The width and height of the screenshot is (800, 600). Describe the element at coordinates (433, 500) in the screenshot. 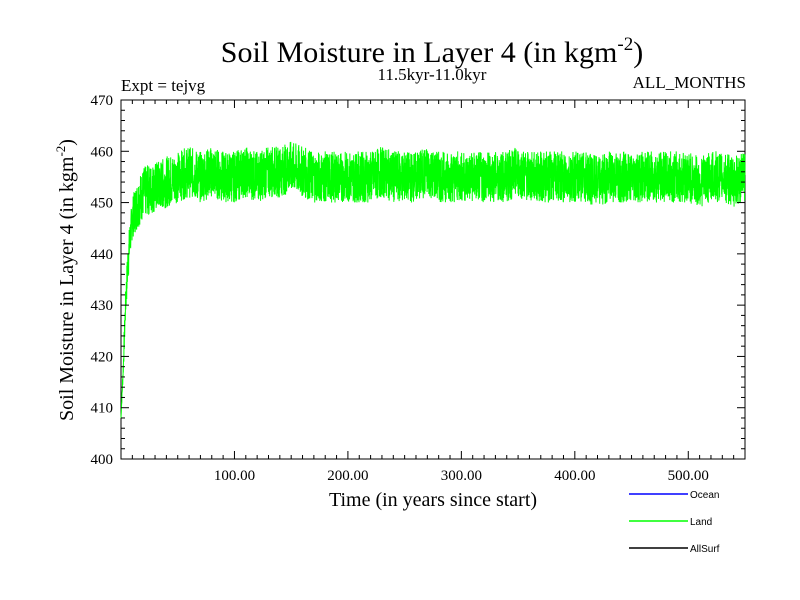

I see `x-axis-label: Time (in years since start)` at that location.